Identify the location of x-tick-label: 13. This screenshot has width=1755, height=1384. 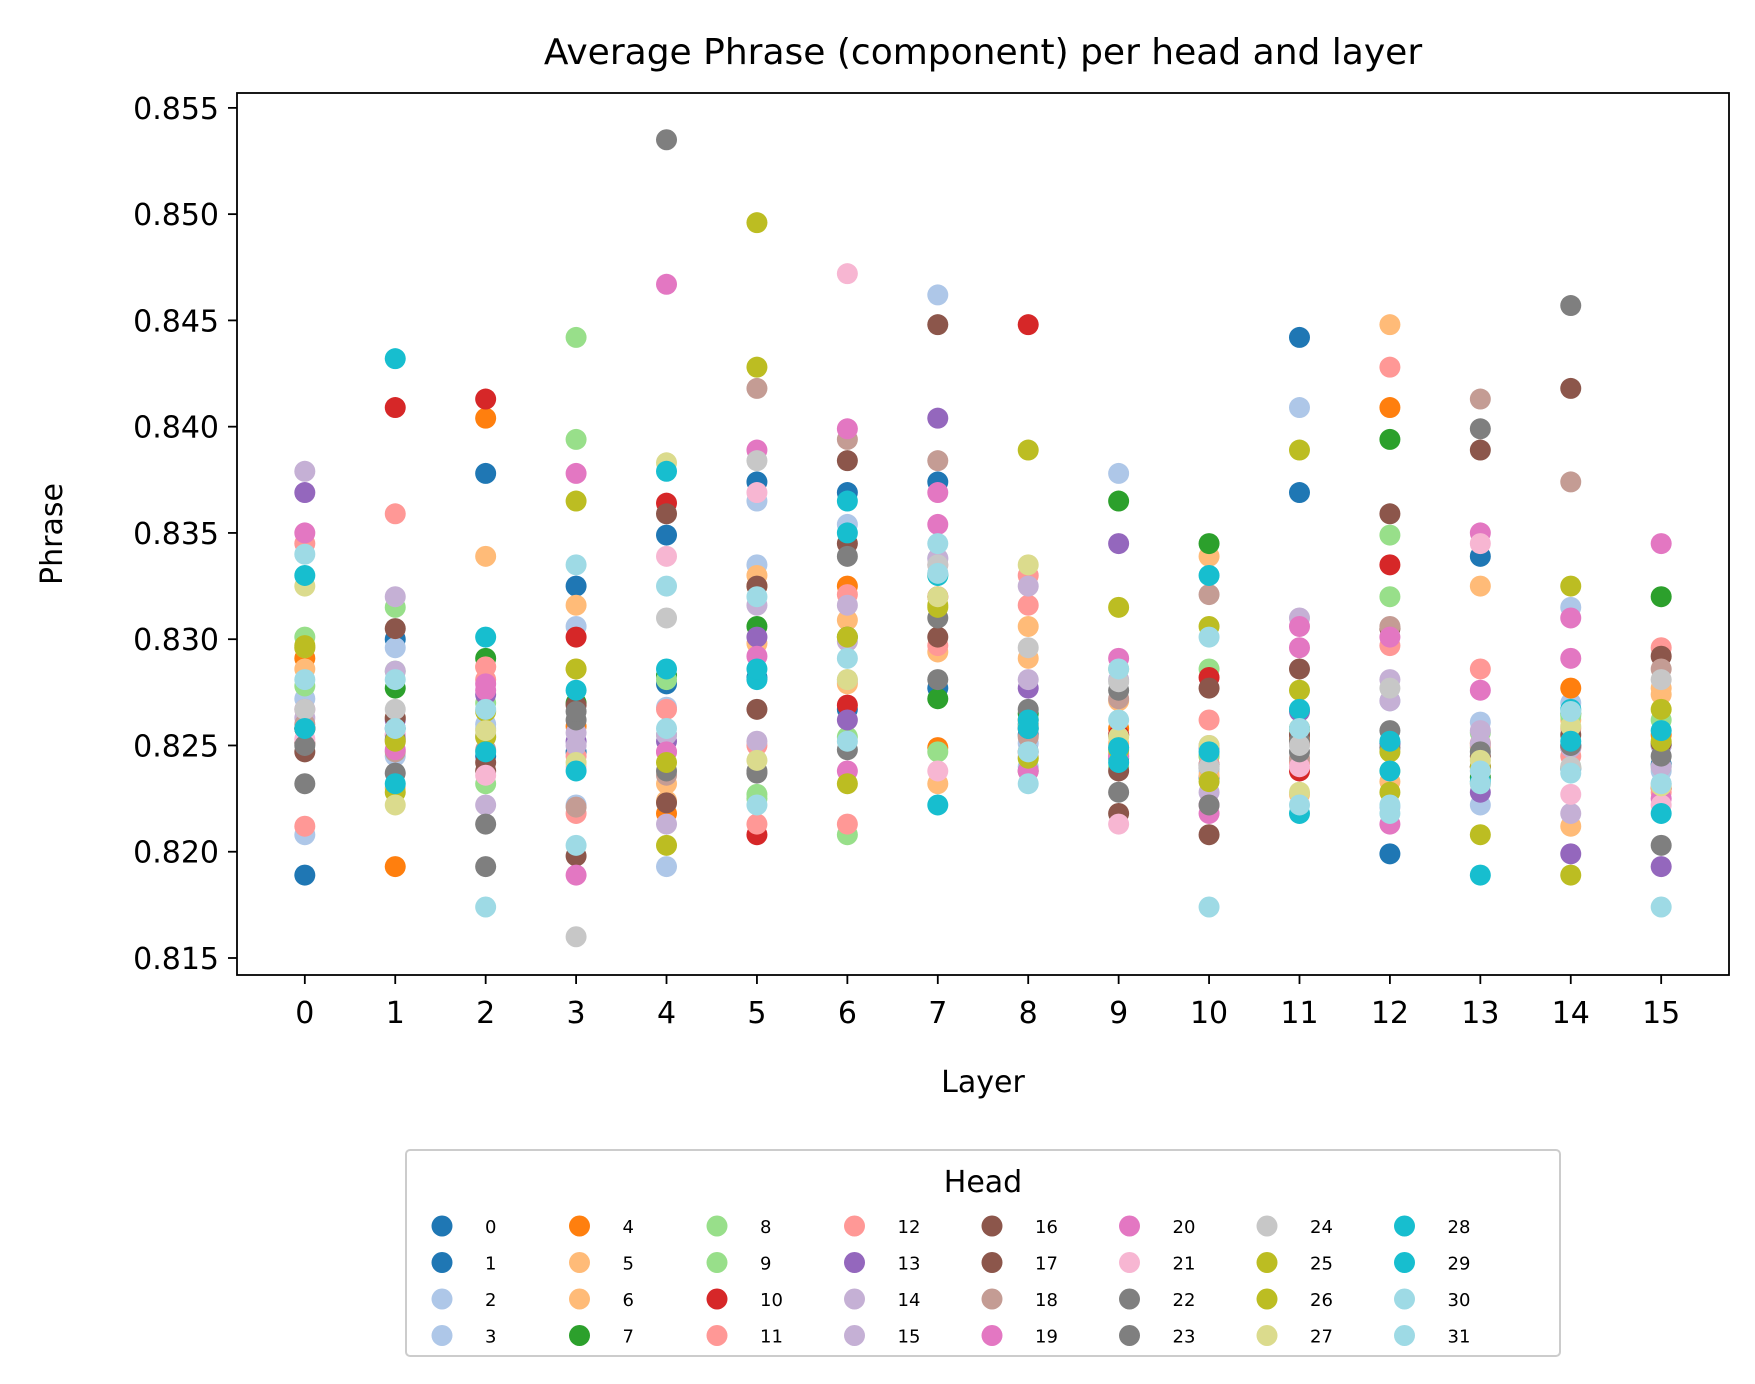
(1480, 1013).